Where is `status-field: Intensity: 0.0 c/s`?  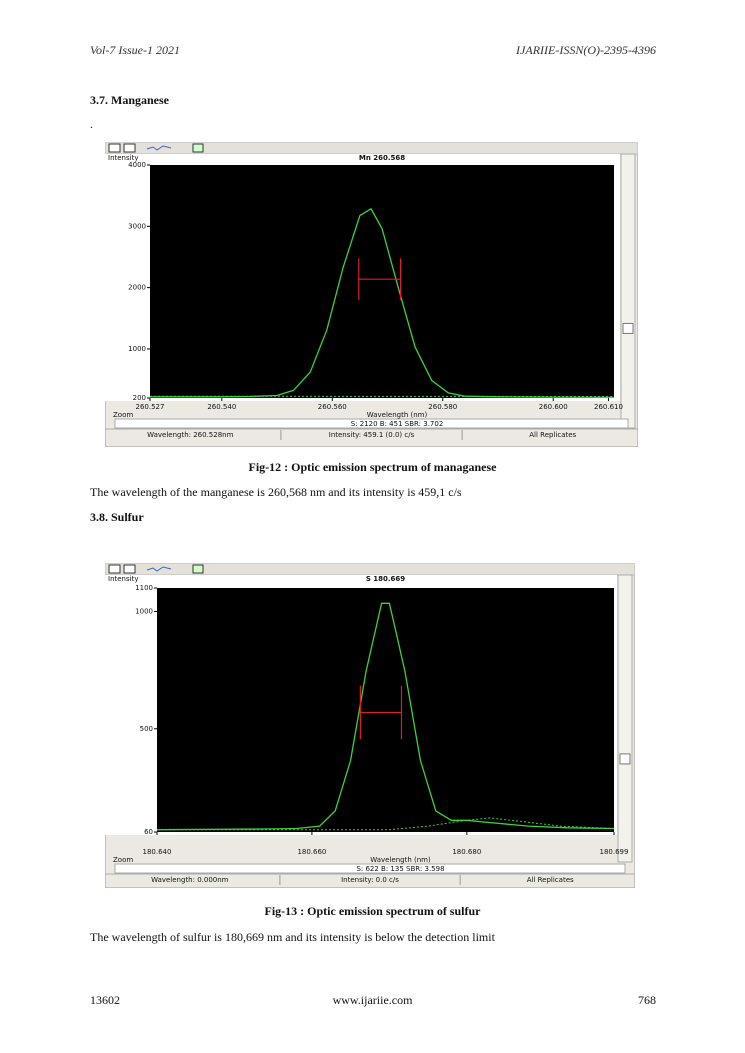
status-field: Intensity: 0.0 c/s is located at coordinates (370, 880).